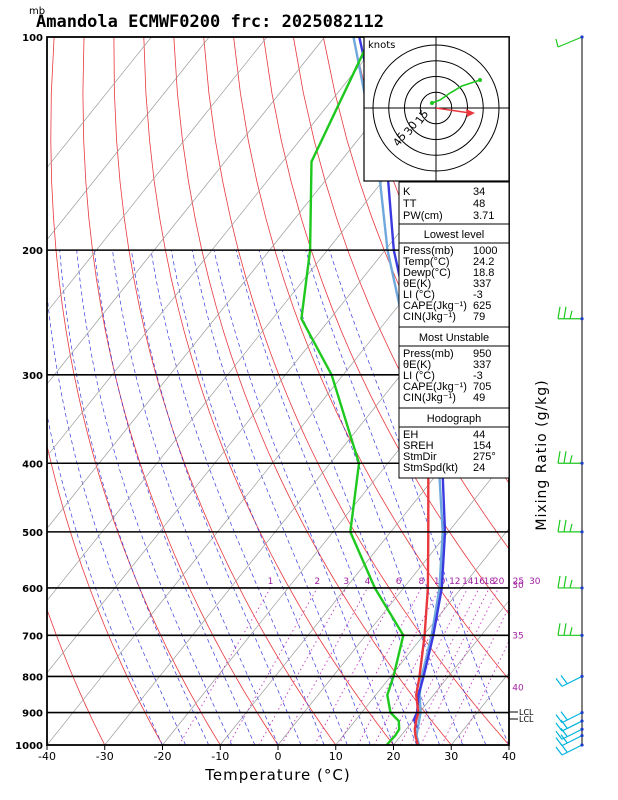 The width and height of the screenshot is (618, 800). Describe the element at coordinates (368, 582) in the screenshot. I see `mixing-ratio-label: 4` at that location.